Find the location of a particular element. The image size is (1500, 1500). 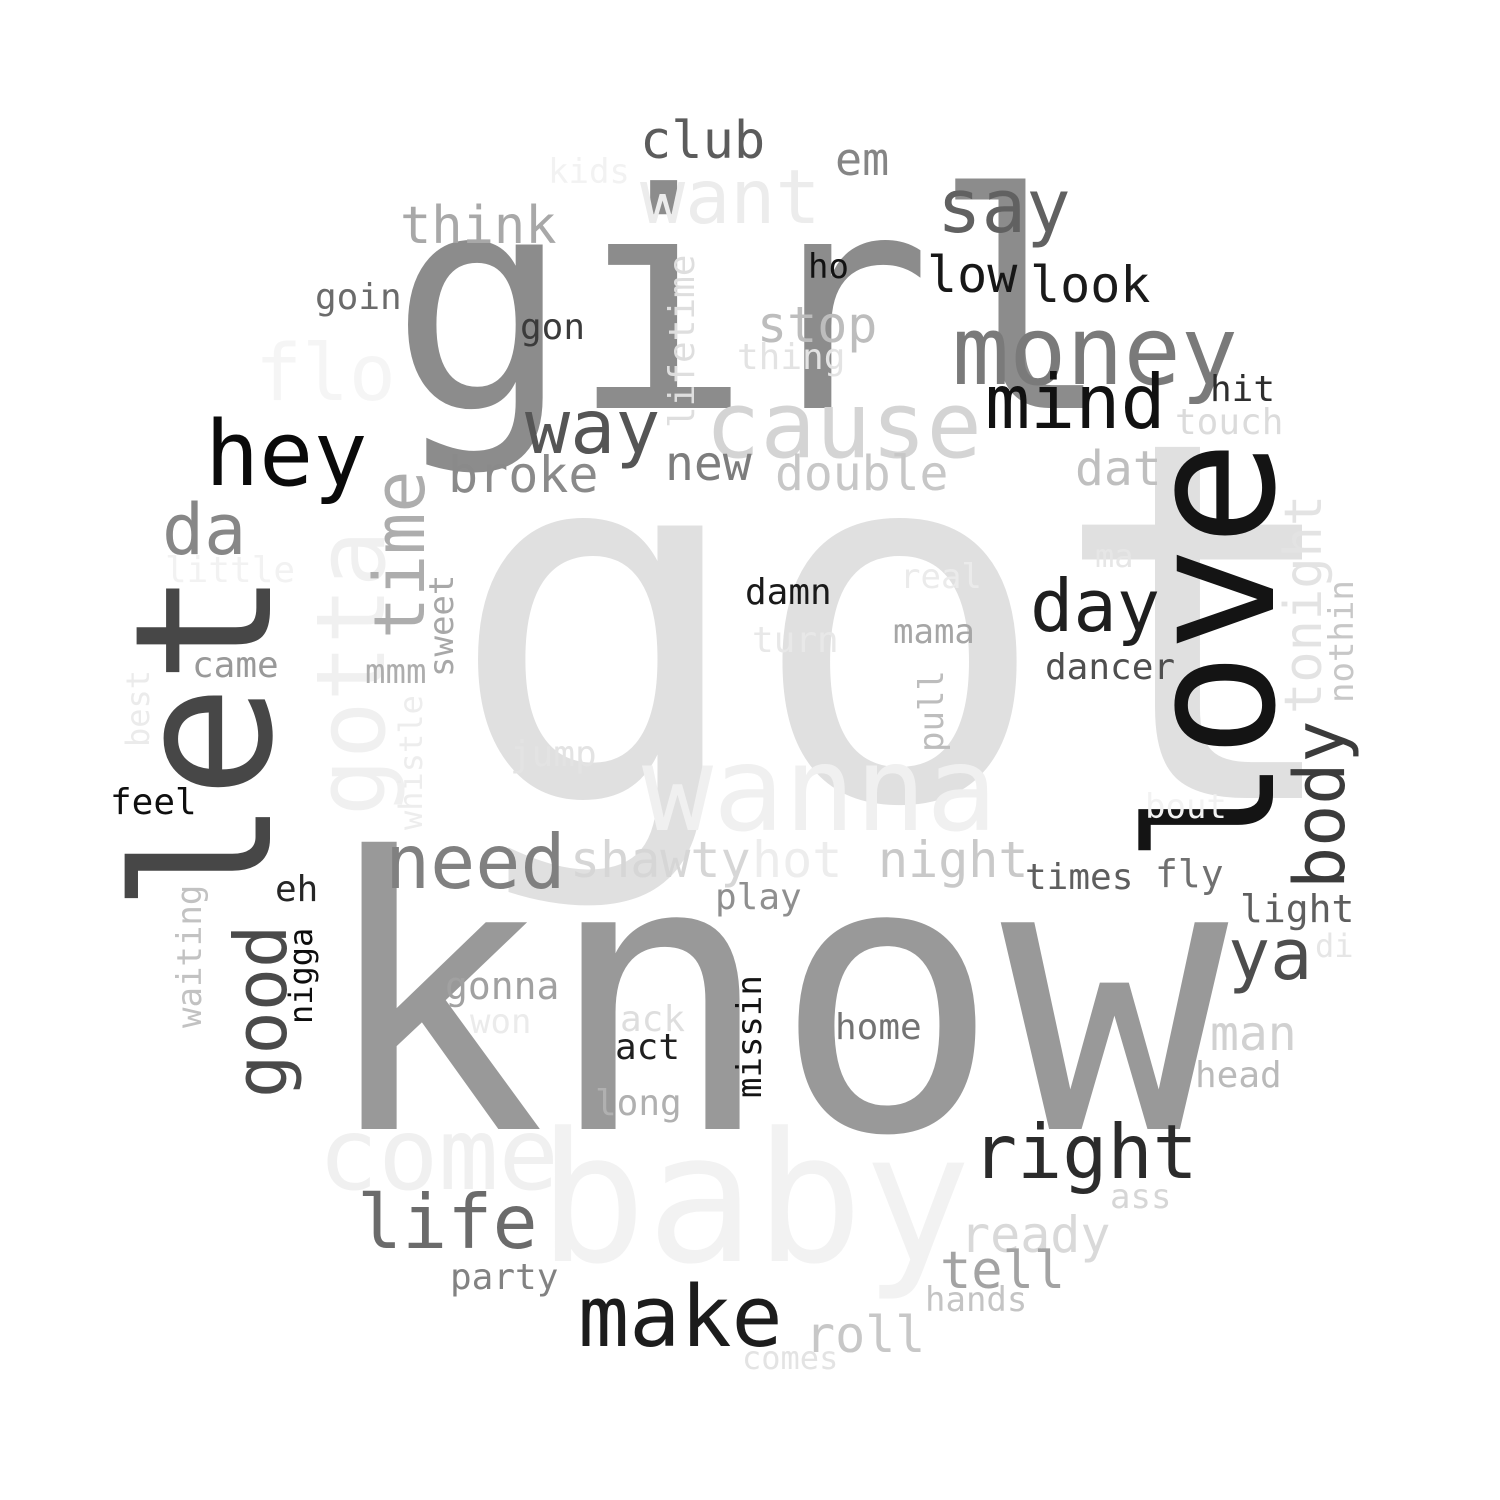

word-comes: comes is located at coordinates (790, 1358).